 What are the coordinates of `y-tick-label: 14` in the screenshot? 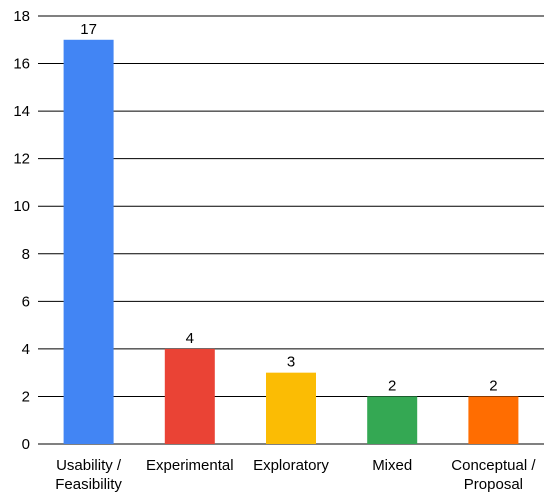 It's located at (21, 111).